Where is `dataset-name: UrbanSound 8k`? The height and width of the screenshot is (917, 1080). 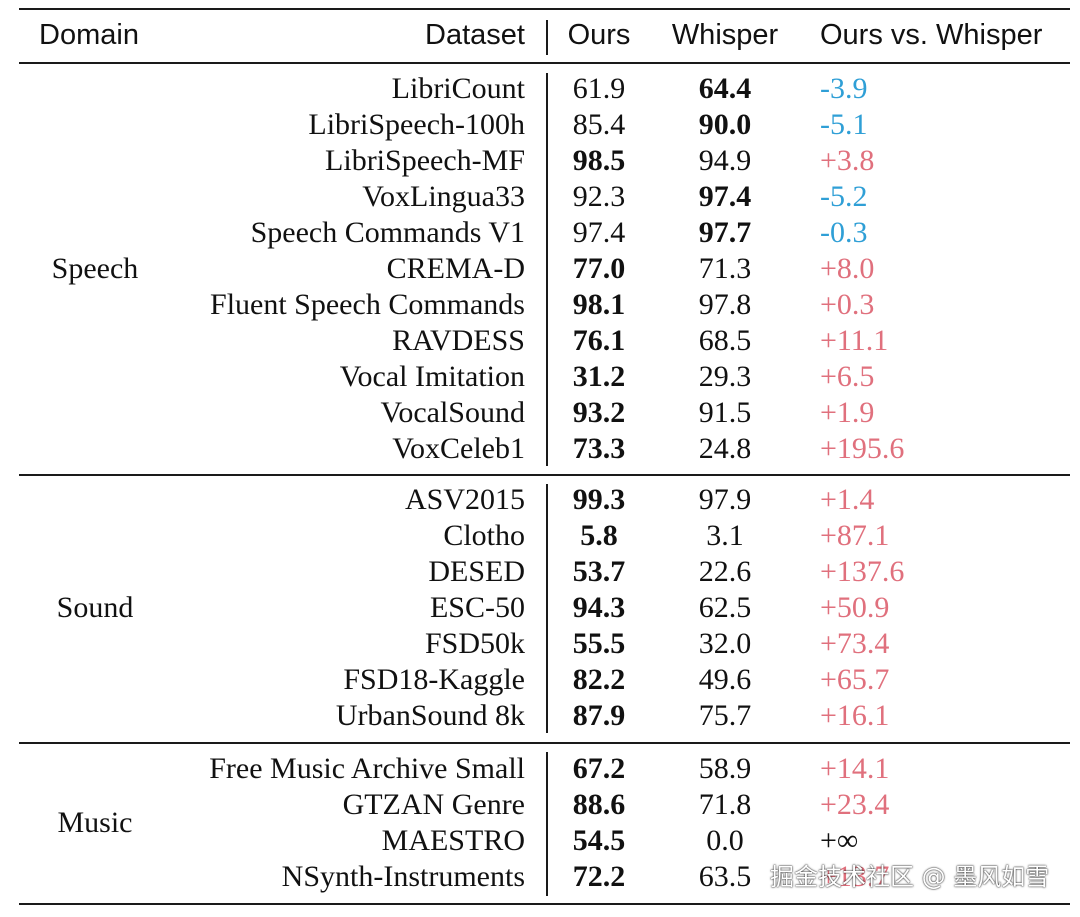 dataset-name: UrbanSound 8k is located at coordinates (430, 715).